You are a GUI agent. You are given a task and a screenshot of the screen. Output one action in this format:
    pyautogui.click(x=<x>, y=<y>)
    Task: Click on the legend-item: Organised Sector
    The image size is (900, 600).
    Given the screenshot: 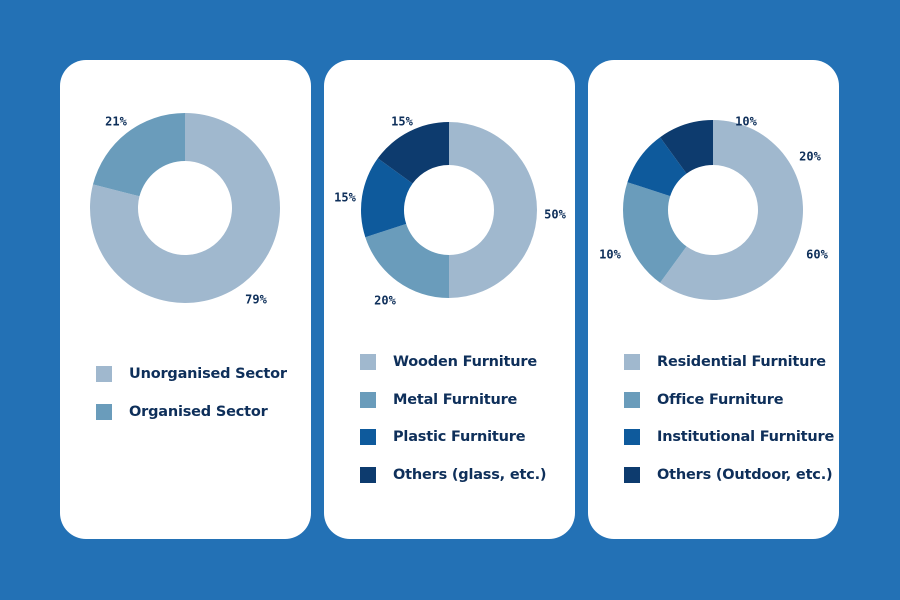 What is the action you would take?
    pyautogui.click(x=182, y=412)
    